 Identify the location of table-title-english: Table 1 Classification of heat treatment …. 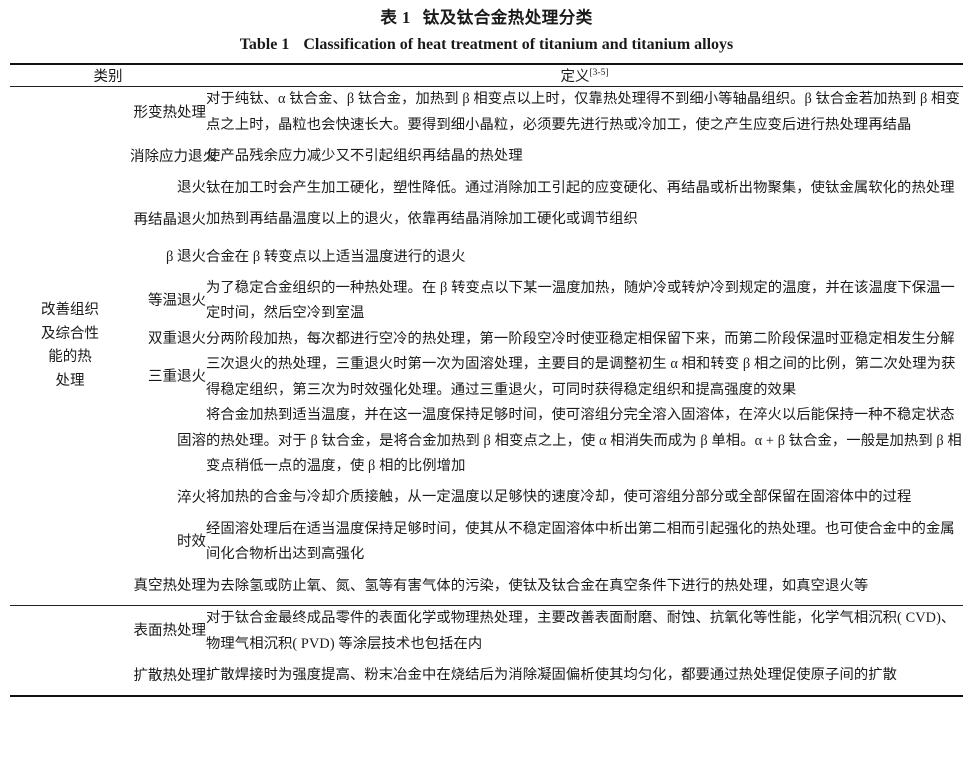
(486, 45).